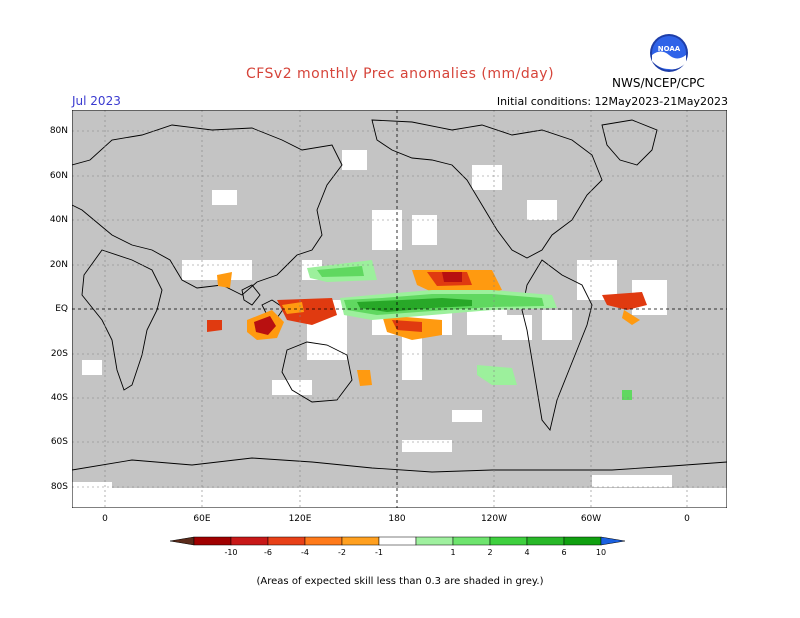 The image size is (800, 618). I want to click on colorbar-label: -2, so click(342, 552).